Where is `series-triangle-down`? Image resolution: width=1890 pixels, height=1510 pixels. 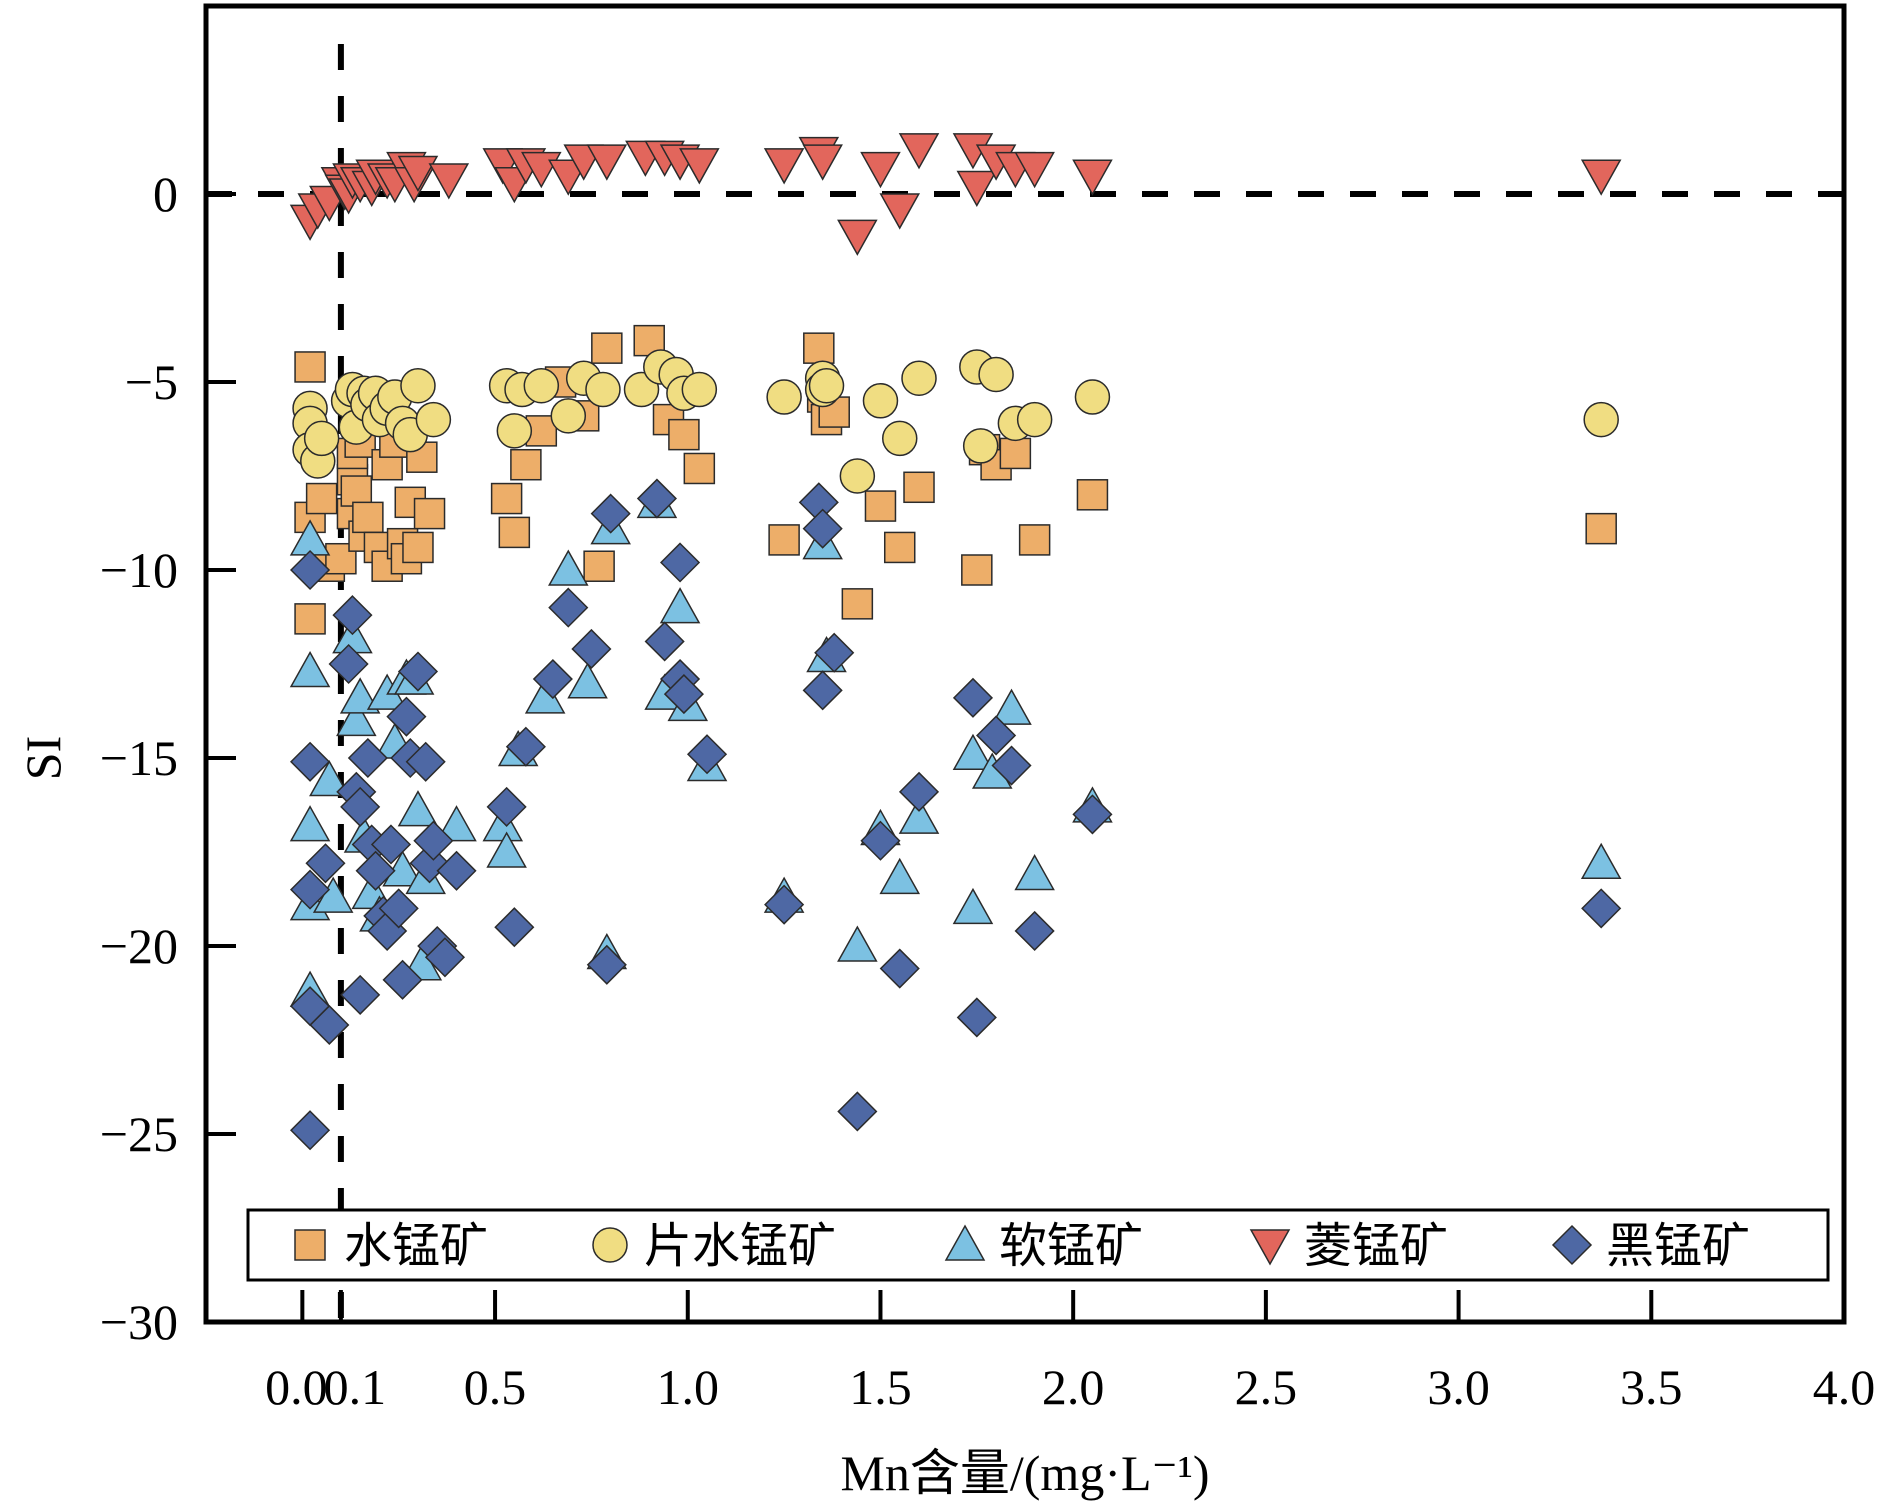
series-triangle-down is located at coordinates (955, 194).